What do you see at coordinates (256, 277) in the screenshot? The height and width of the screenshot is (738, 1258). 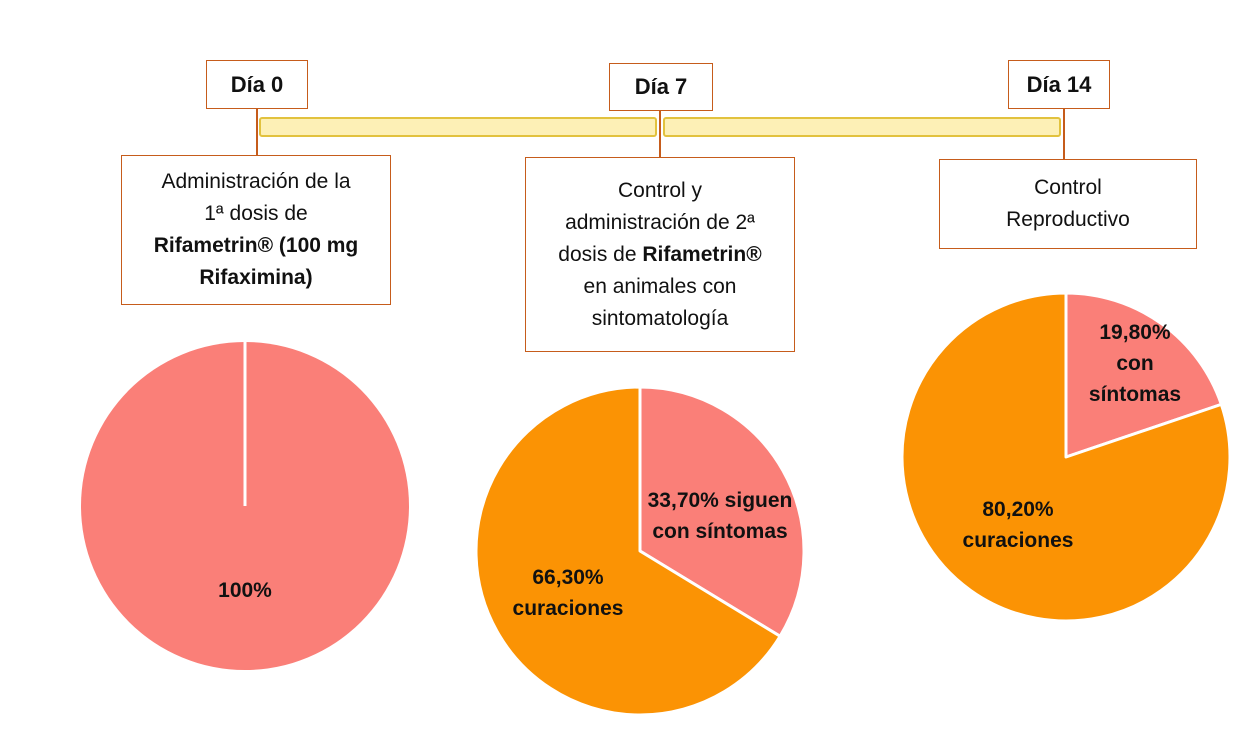 I see `step-1-line-4: Rifaximina)` at bounding box center [256, 277].